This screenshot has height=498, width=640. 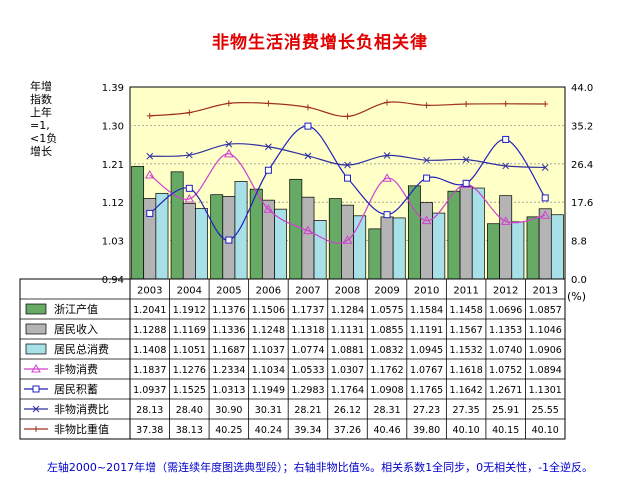 What do you see at coordinates (149, 174) in the screenshot?
I see `point-非物消费-2003` at bounding box center [149, 174].